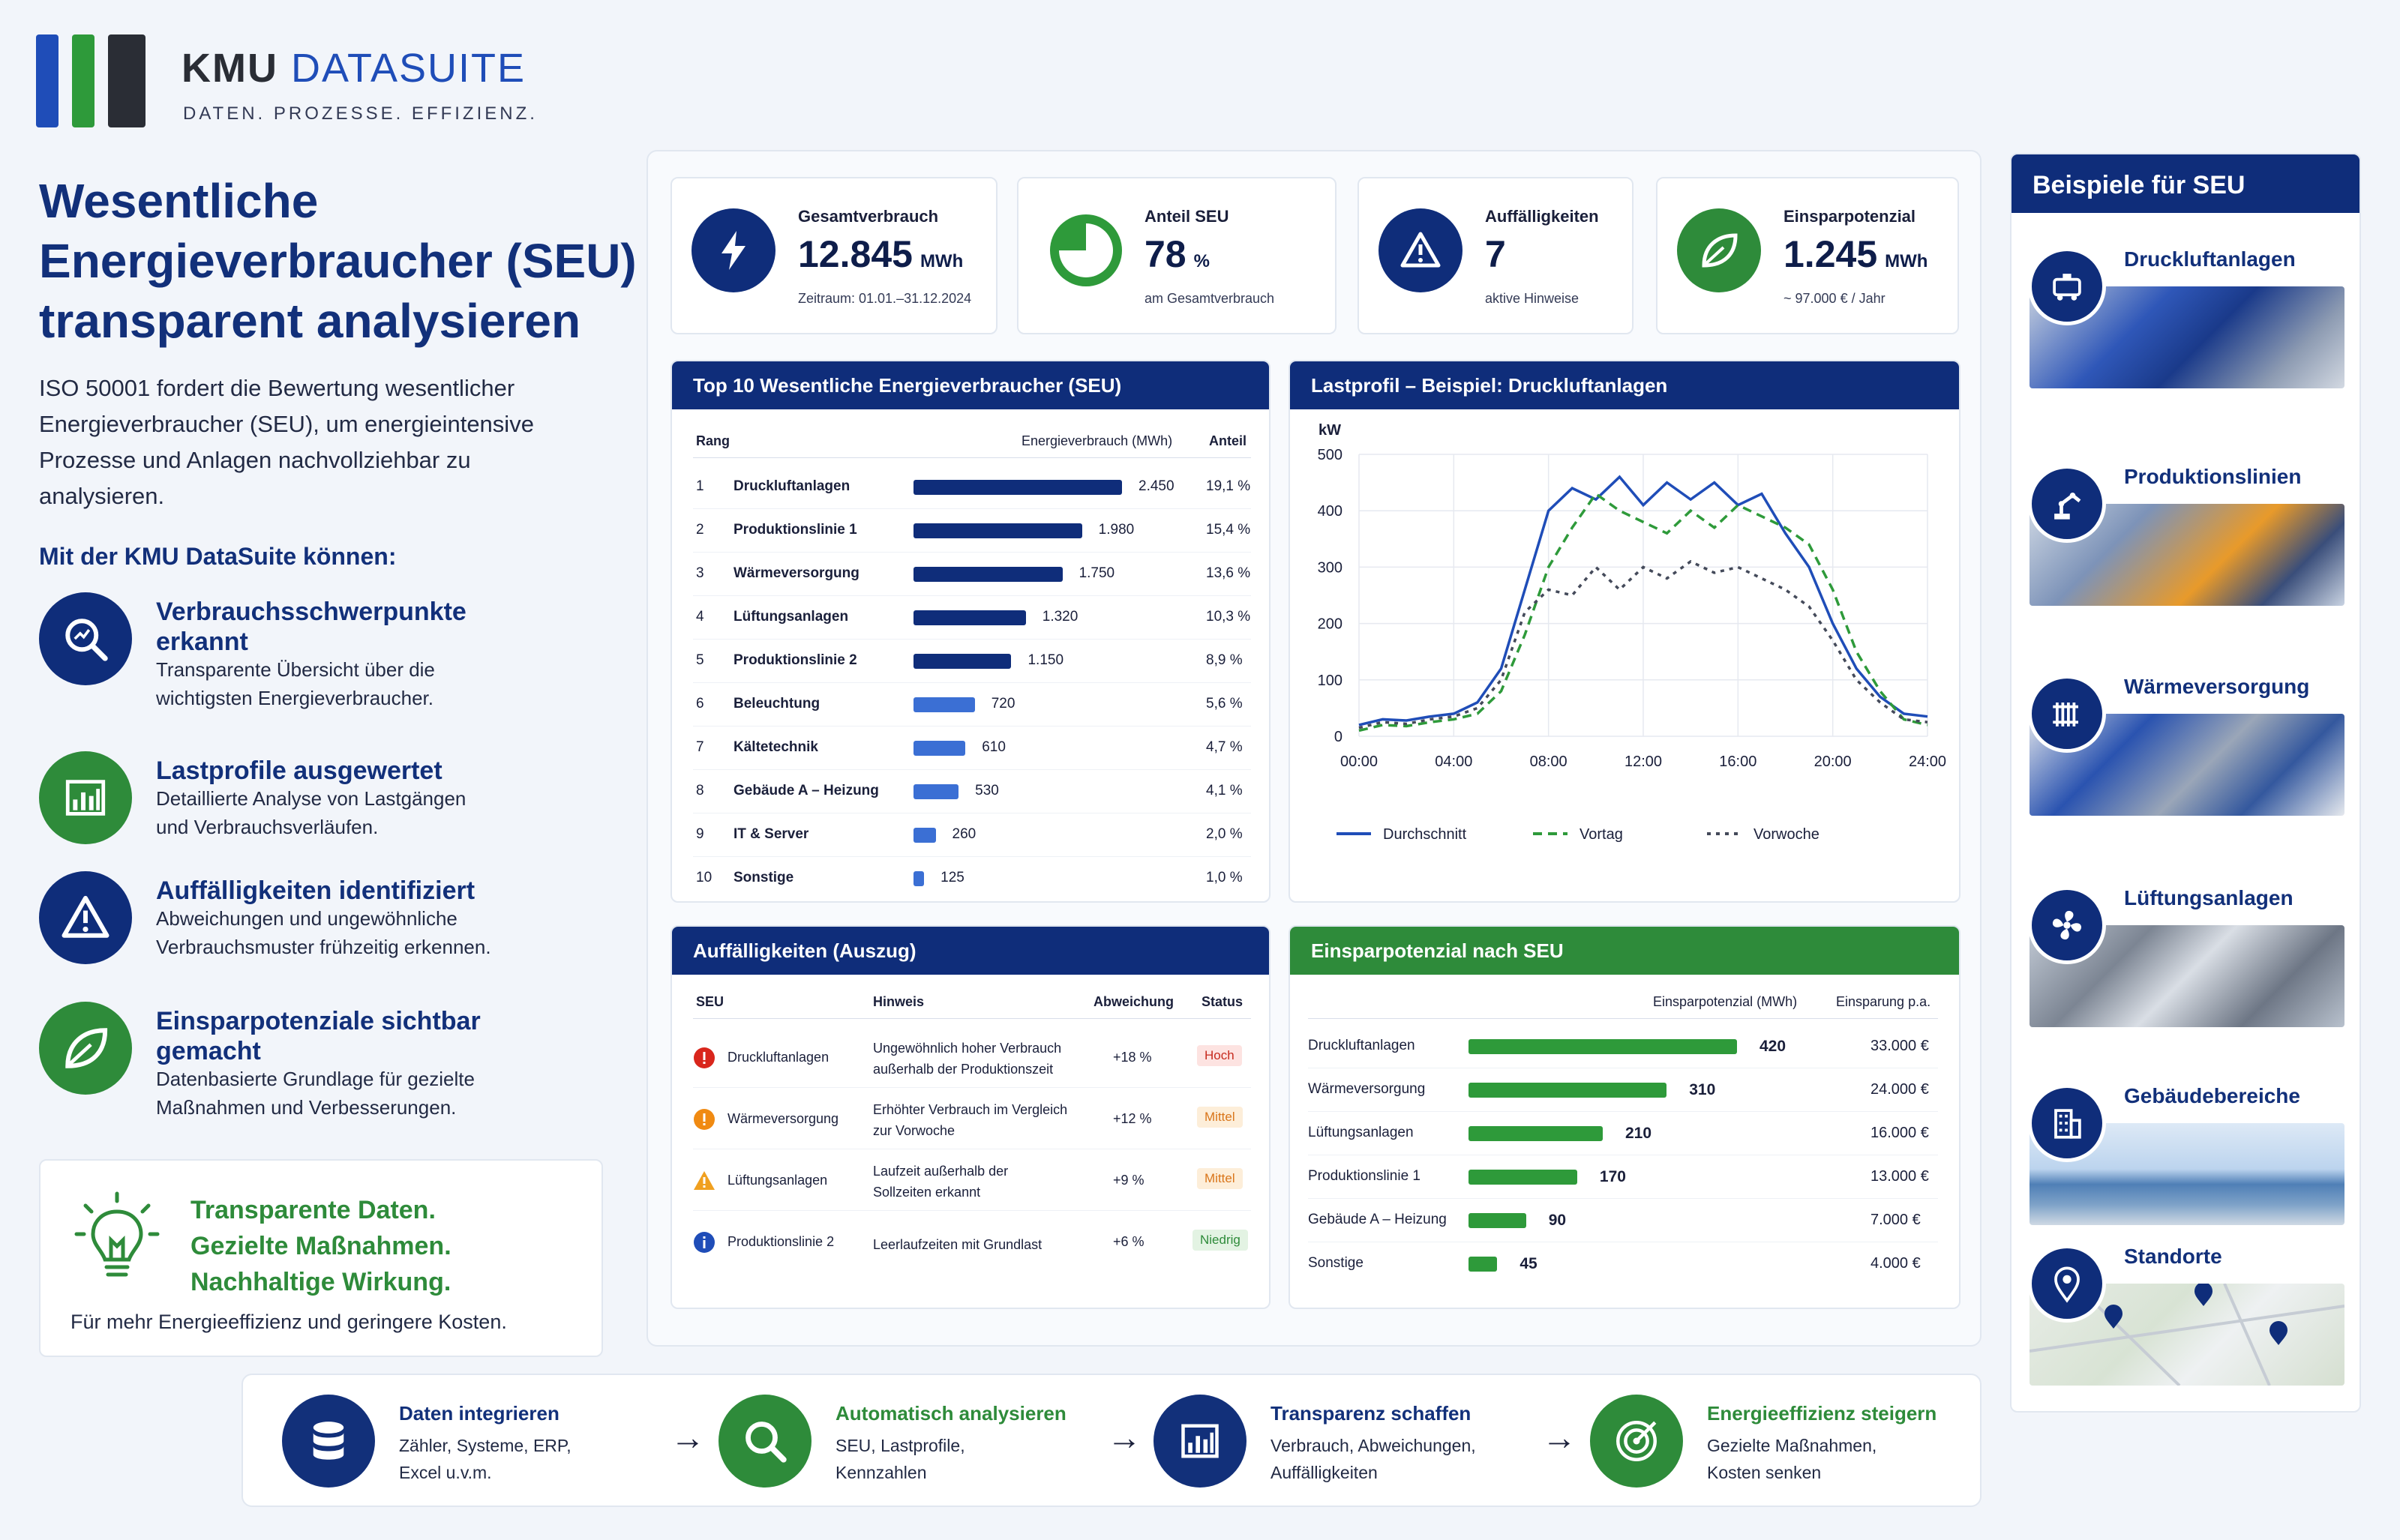 Image resolution: width=2400 pixels, height=1540 pixels. Describe the element at coordinates (972, 795) in the screenshot. I see `table-row: 8 Gebäude A – Heizung 530 4,1 %` at that location.